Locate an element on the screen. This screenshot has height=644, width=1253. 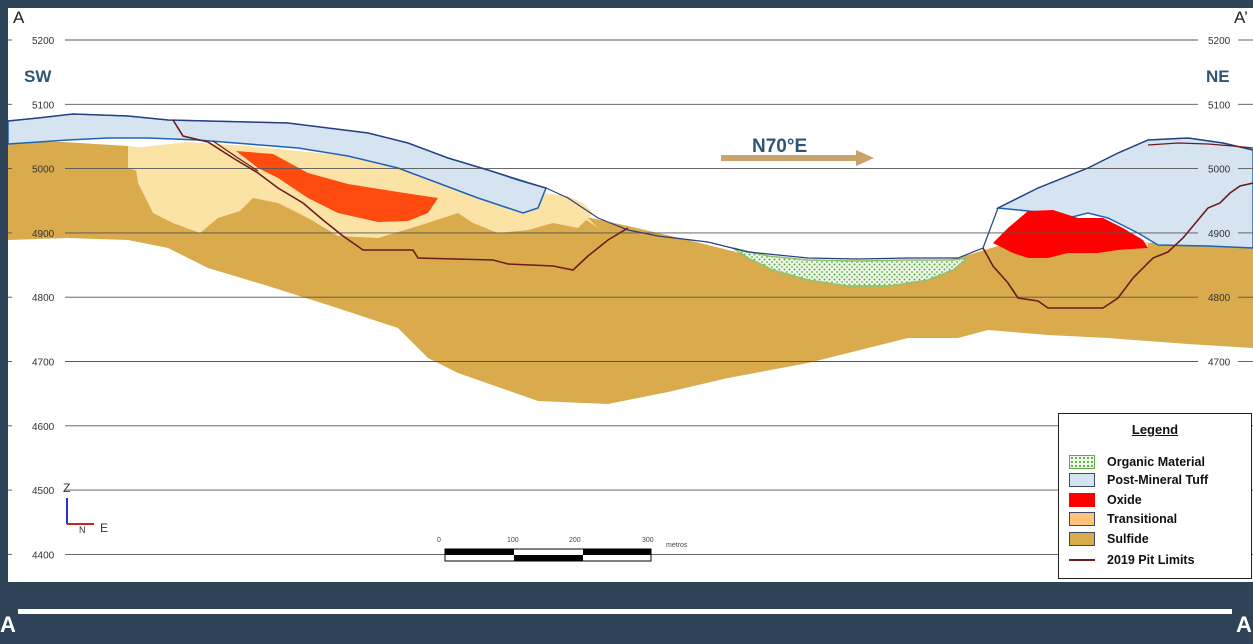
scale-tick-300: 300 is located at coordinates (648, 540).